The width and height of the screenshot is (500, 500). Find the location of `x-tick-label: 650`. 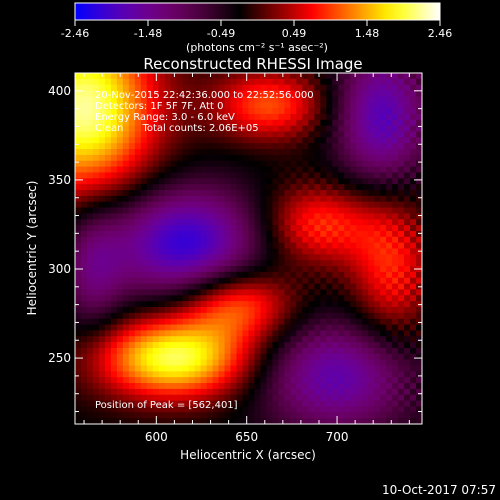

x-tick-label: 650 is located at coordinates (246, 437).